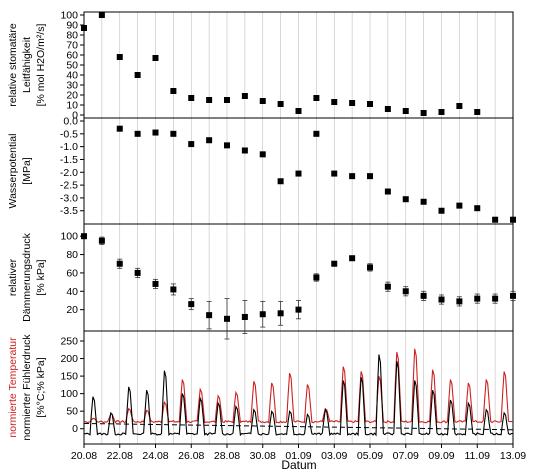 The height and width of the screenshot is (475, 536). I want to click on y-axis-title: [% kPa], so click(41, 277).